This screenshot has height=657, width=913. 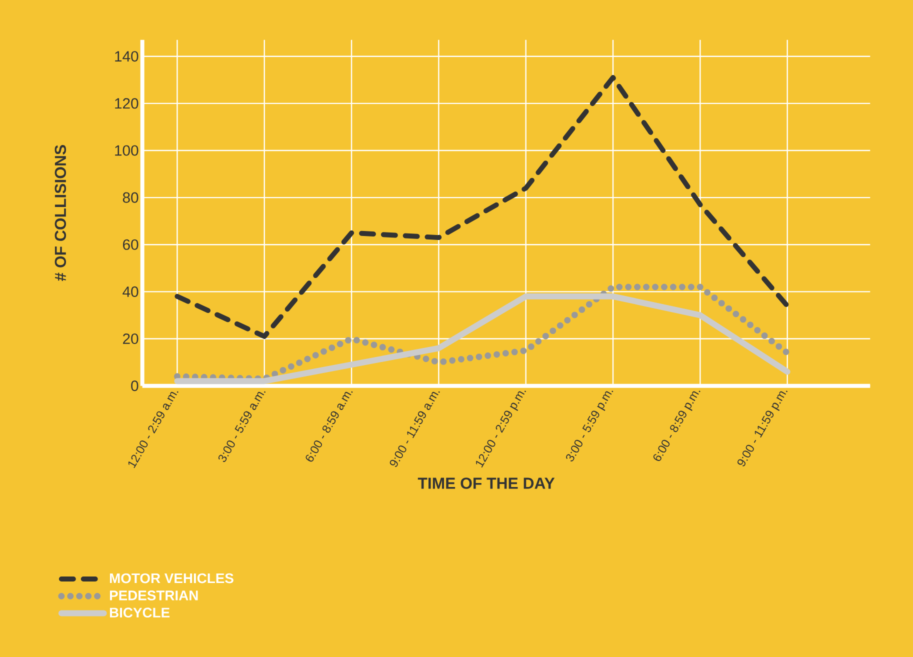 I want to click on x-axis-title: TIME OF THE DAY, so click(x=486, y=483).